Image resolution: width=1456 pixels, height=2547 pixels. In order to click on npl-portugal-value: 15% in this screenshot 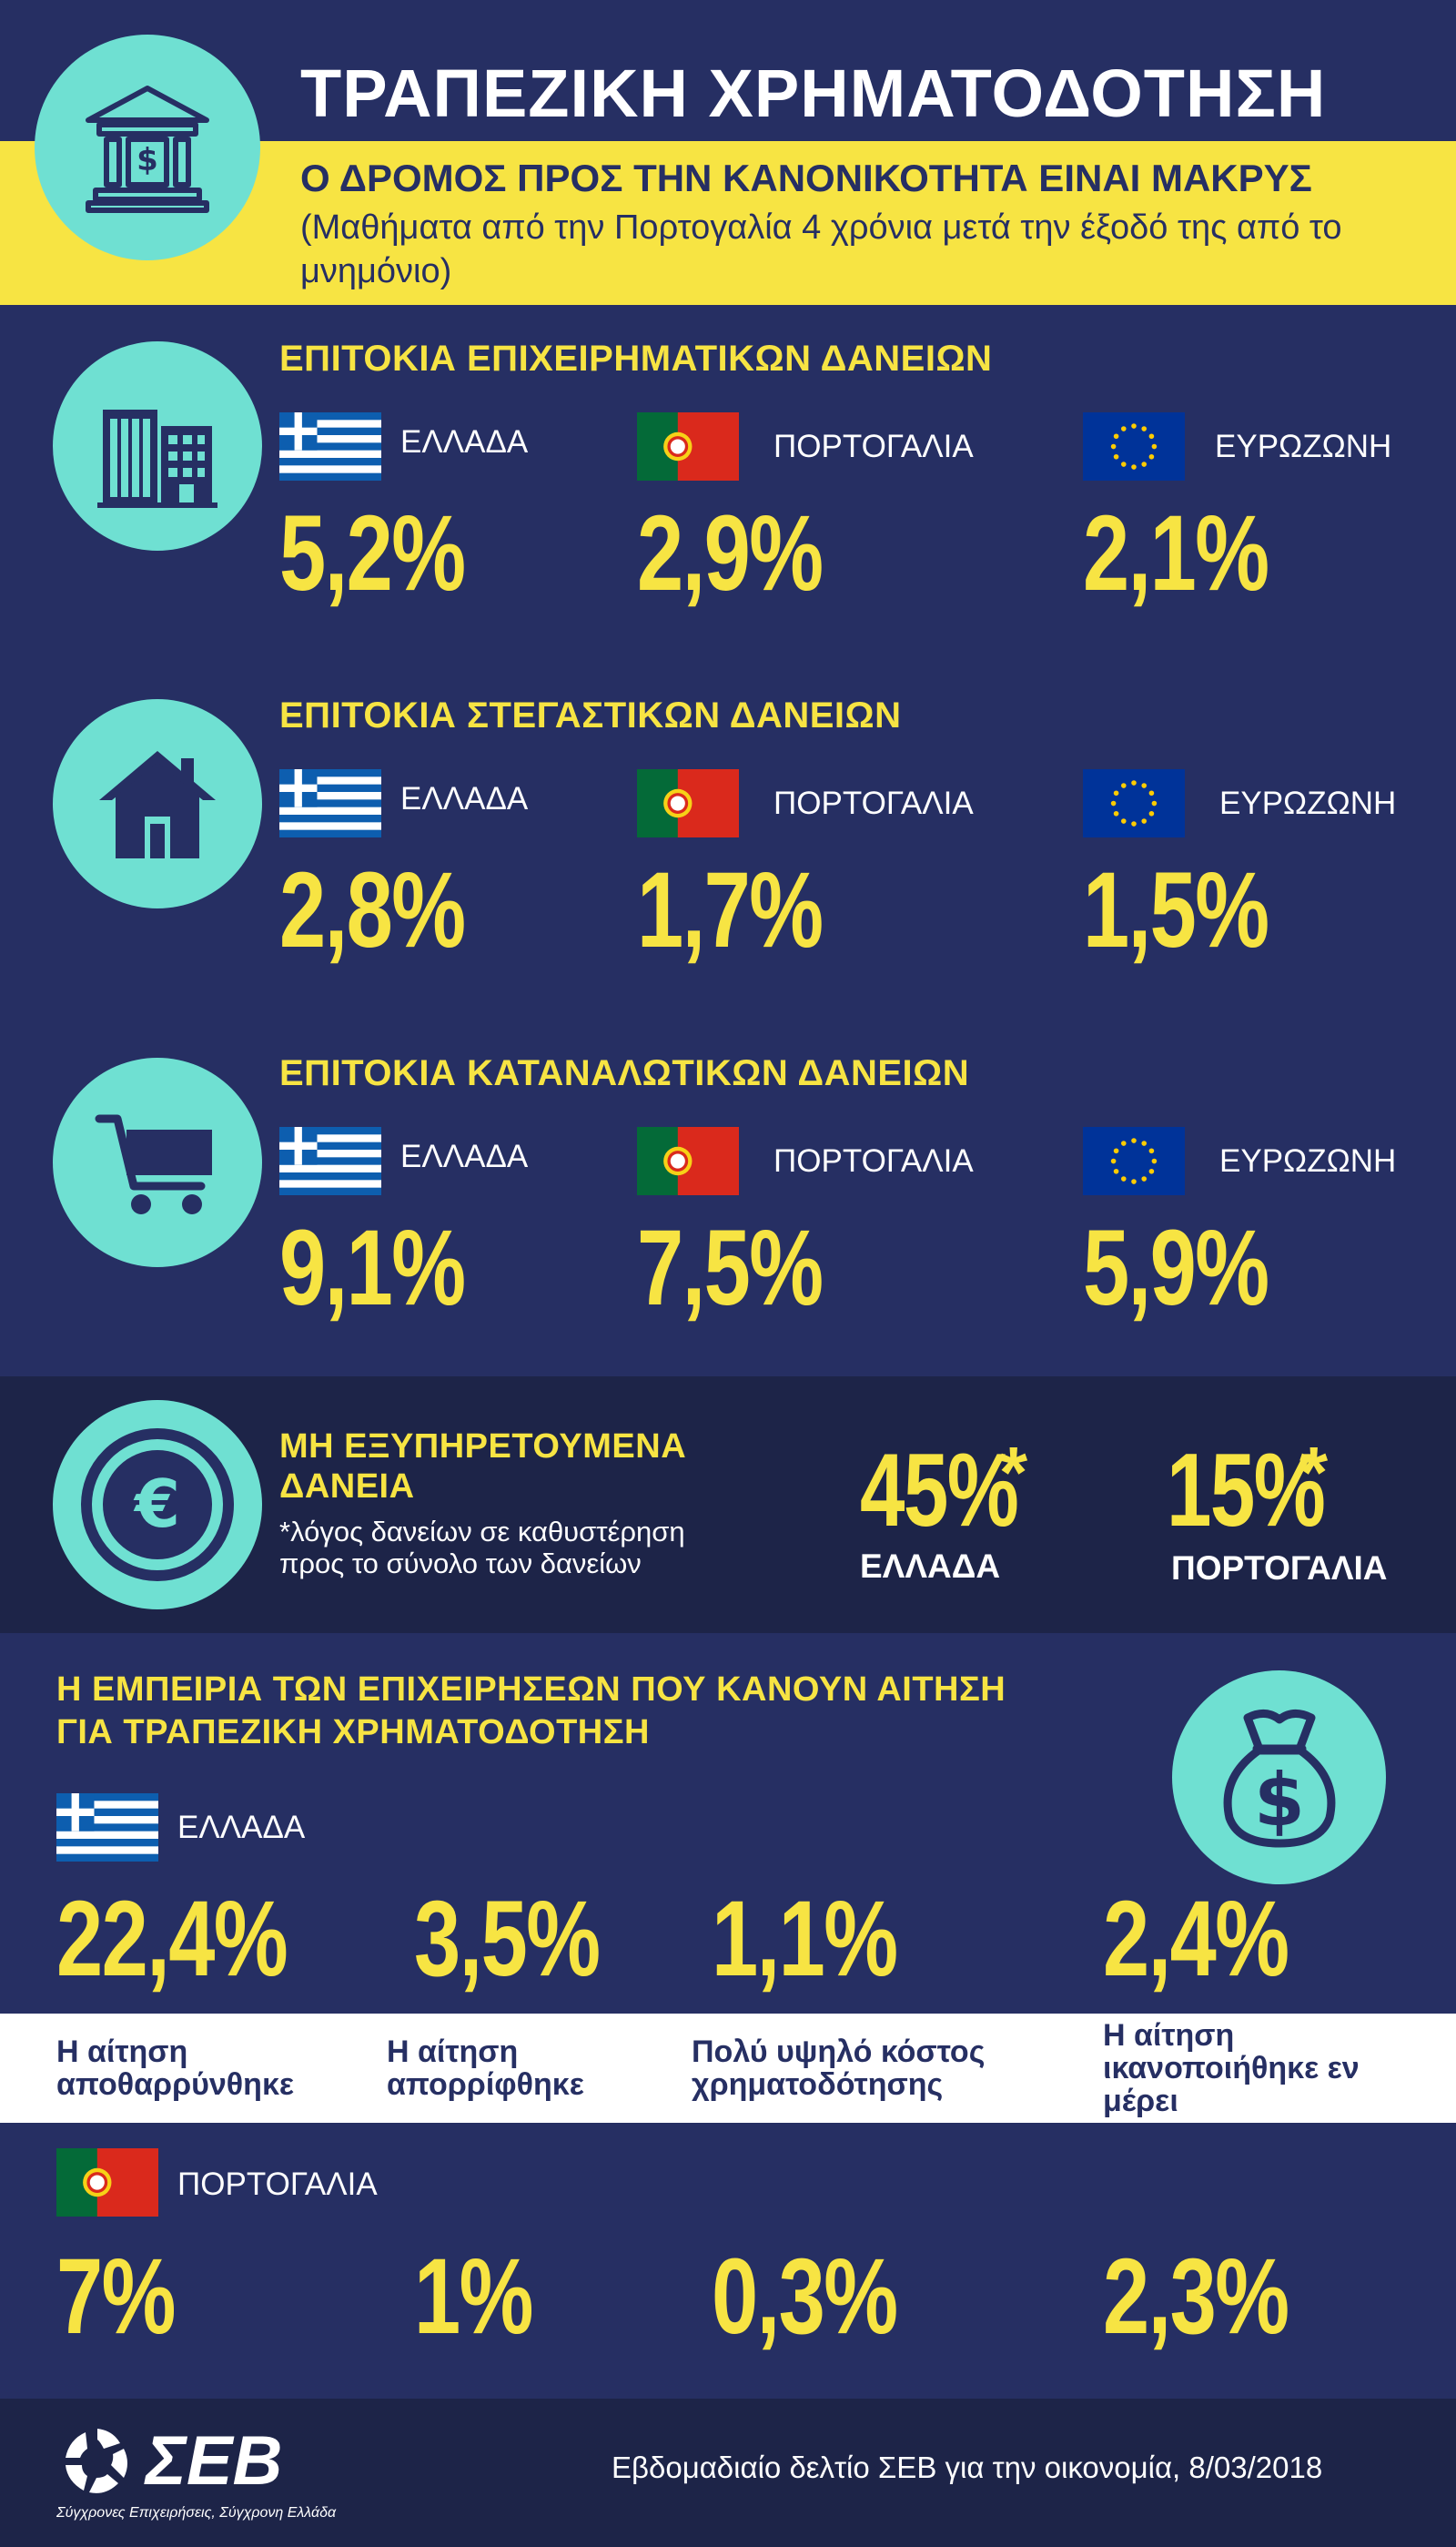, I will do `click(1246, 1491)`.